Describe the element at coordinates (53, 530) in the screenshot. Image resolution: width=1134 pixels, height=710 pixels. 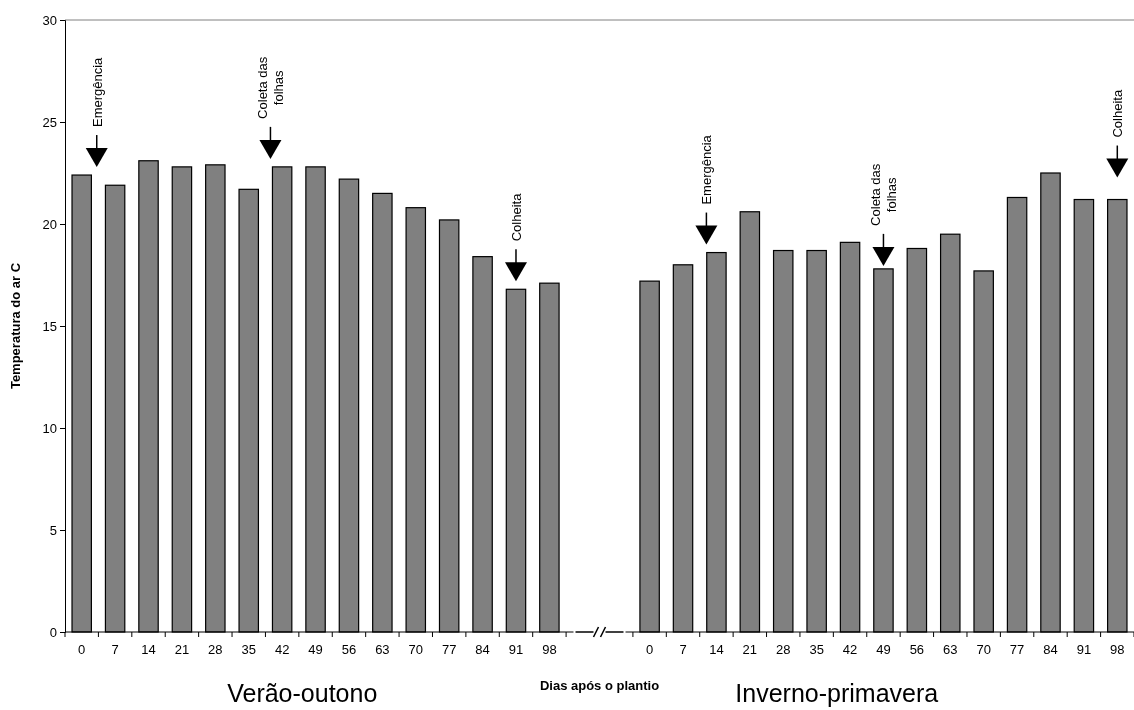
I see `y-tick-label: 5` at that location.